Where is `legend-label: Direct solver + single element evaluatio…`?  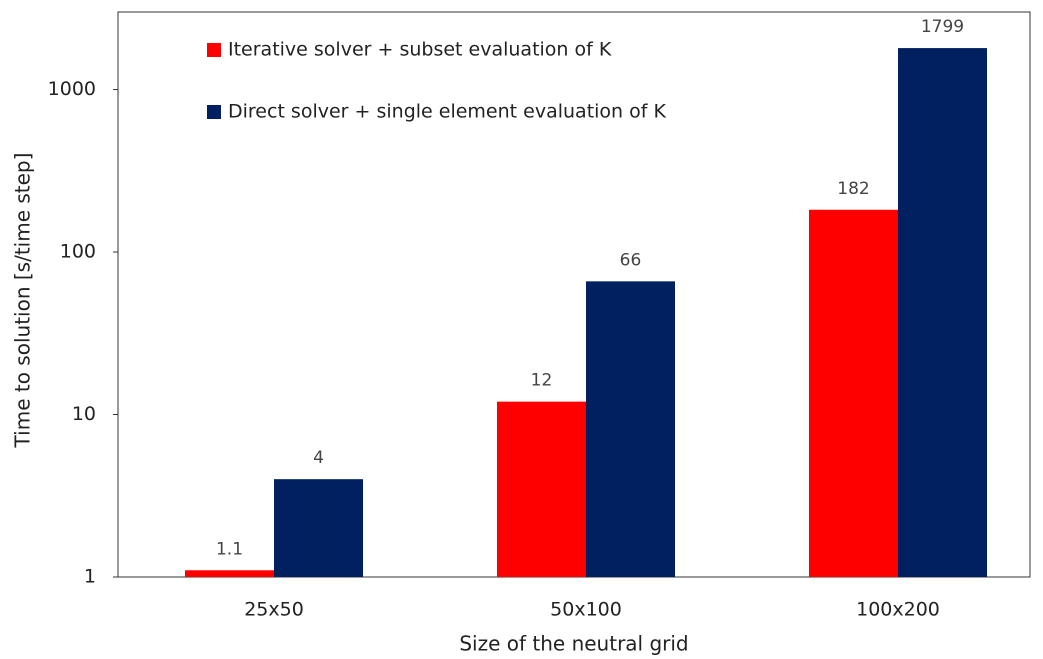
legend-label: Direct solver + single element evaluatio… is located at coordinates (447, 112).